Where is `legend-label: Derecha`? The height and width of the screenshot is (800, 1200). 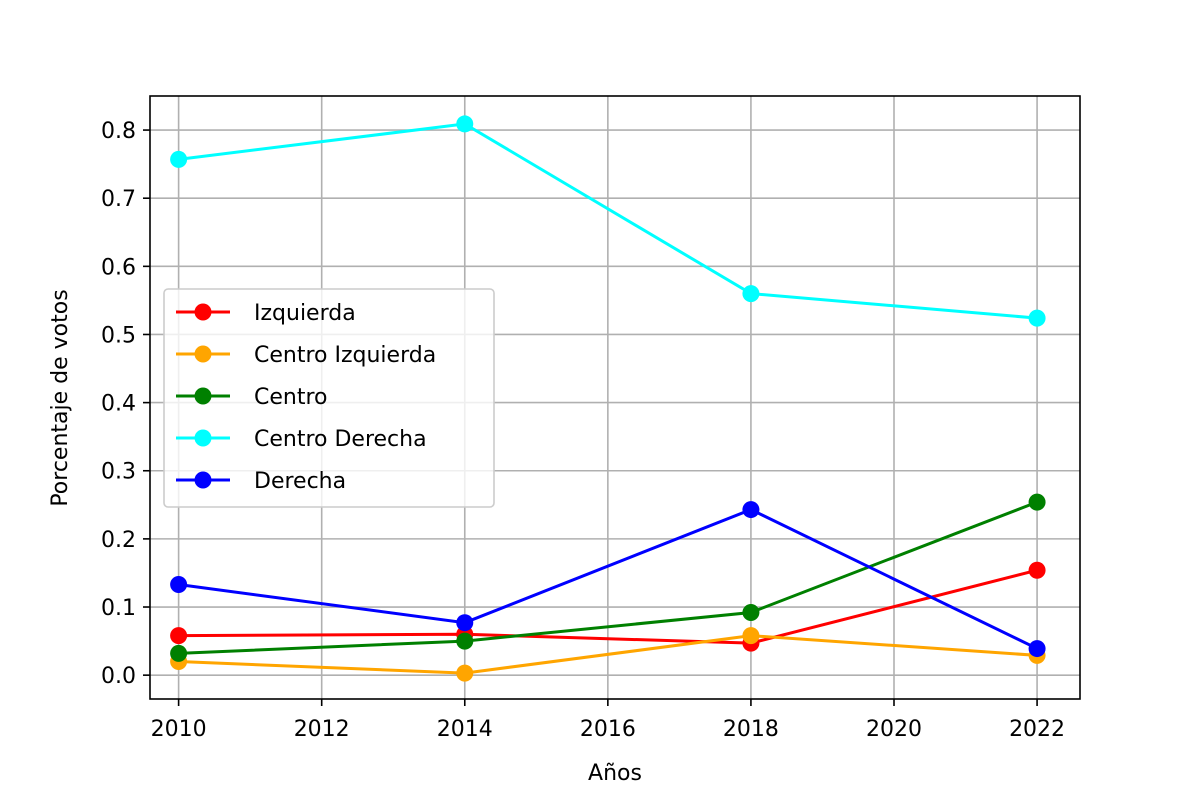
legend-label: Derecha is located at coordinates (300, 481).